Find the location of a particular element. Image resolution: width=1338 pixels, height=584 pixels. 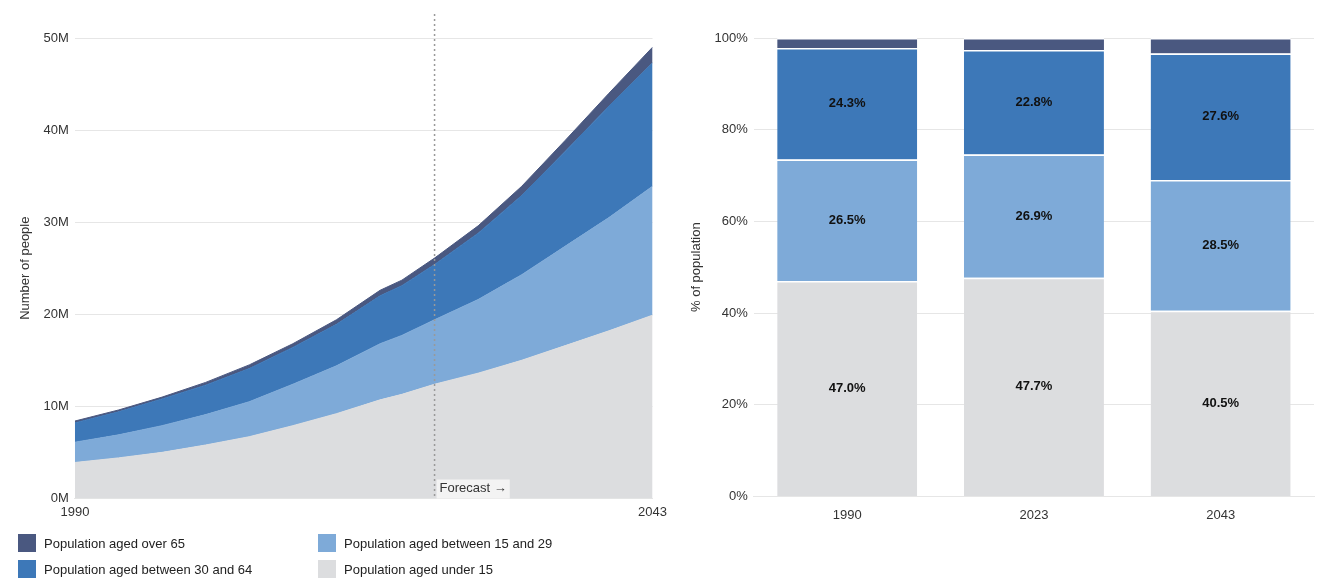

data-label: 40.5% is located at coordinates (1221, 402).